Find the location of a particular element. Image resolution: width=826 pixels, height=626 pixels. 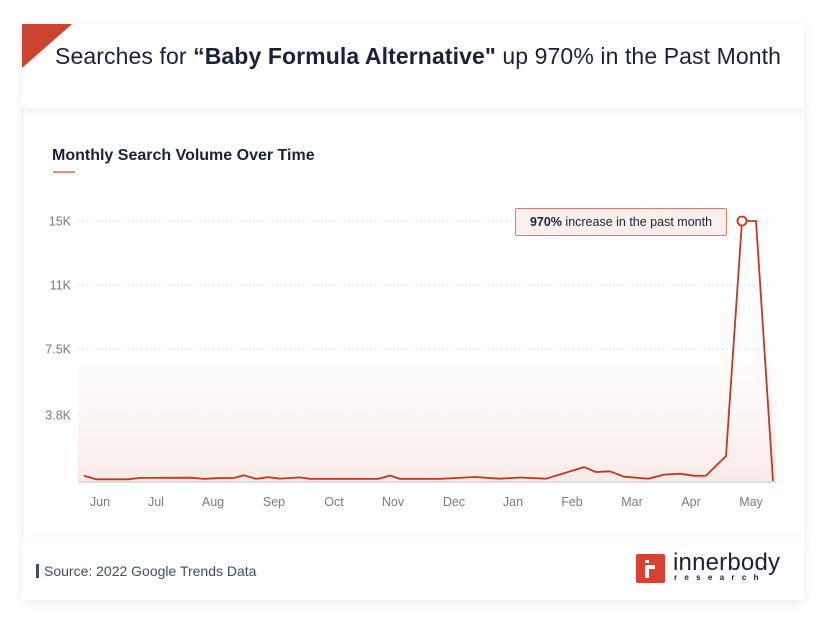

logo-icon is located at coordinates (650, 568).